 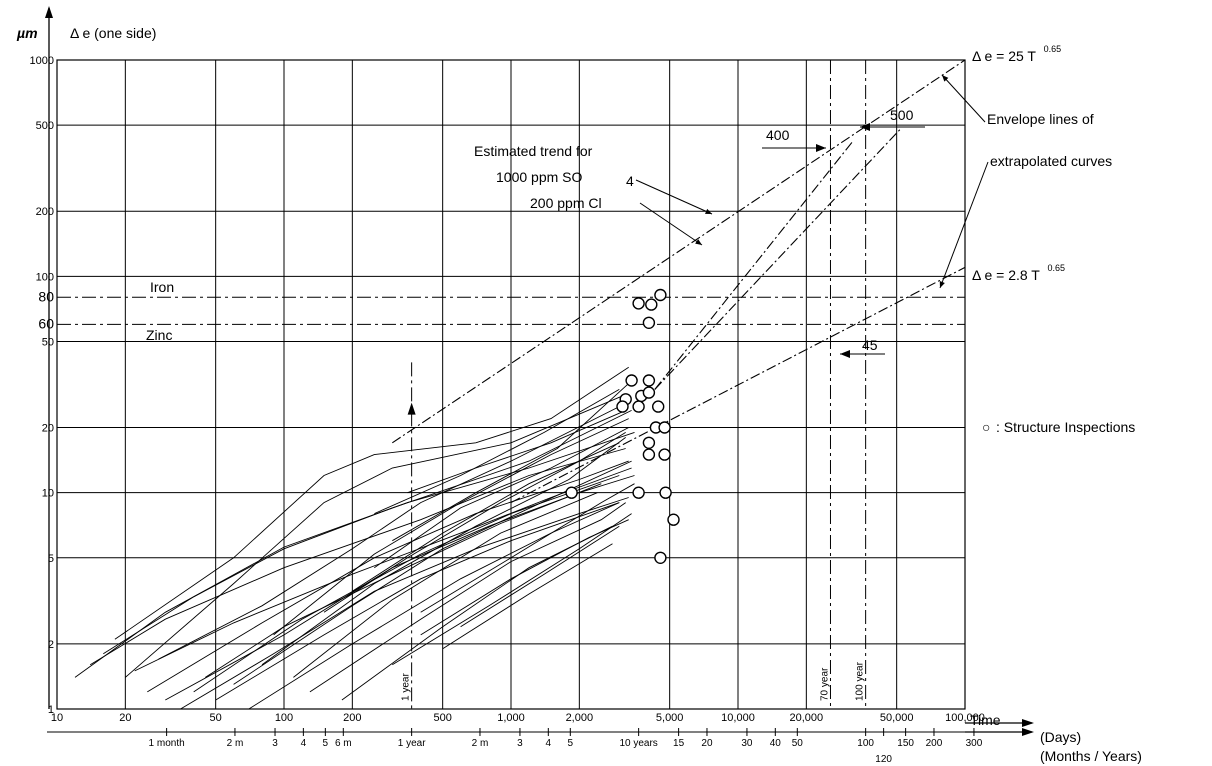 I want to click on x-tick-label-months-years: 300, so click(x=974, y=743).